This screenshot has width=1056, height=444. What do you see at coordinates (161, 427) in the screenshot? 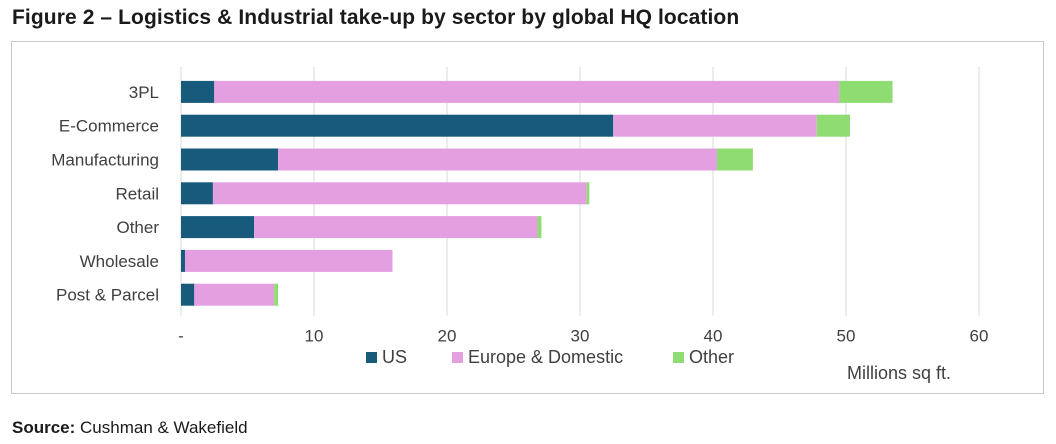
I see `source-text: Cushman & Wakefield` at bounding box center [161, 427].